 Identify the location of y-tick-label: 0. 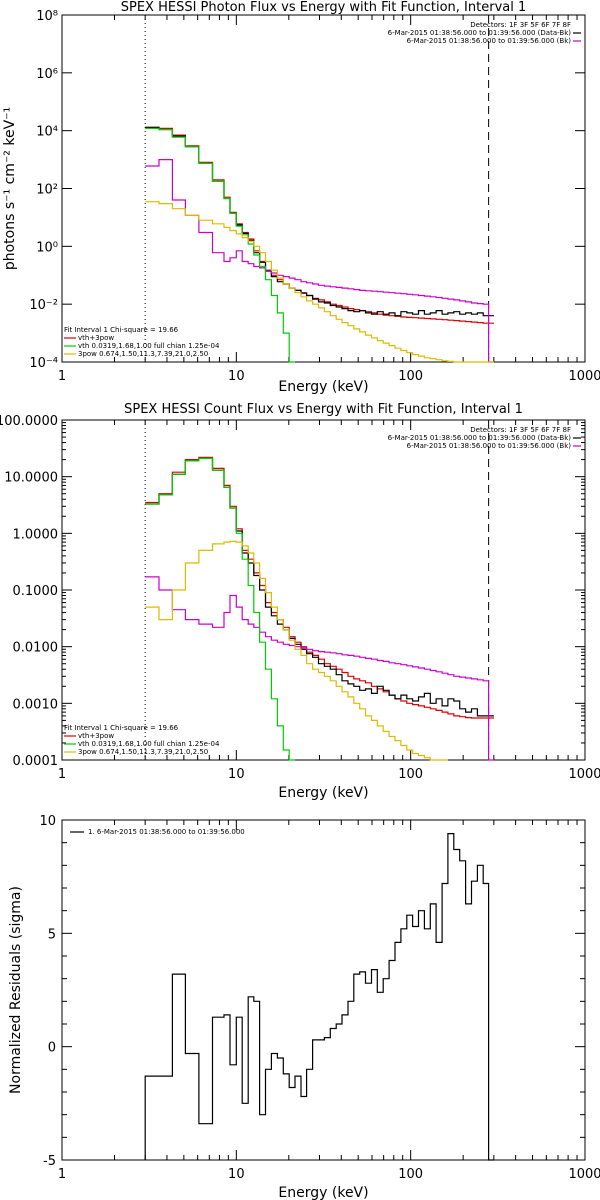
(52, 1048).